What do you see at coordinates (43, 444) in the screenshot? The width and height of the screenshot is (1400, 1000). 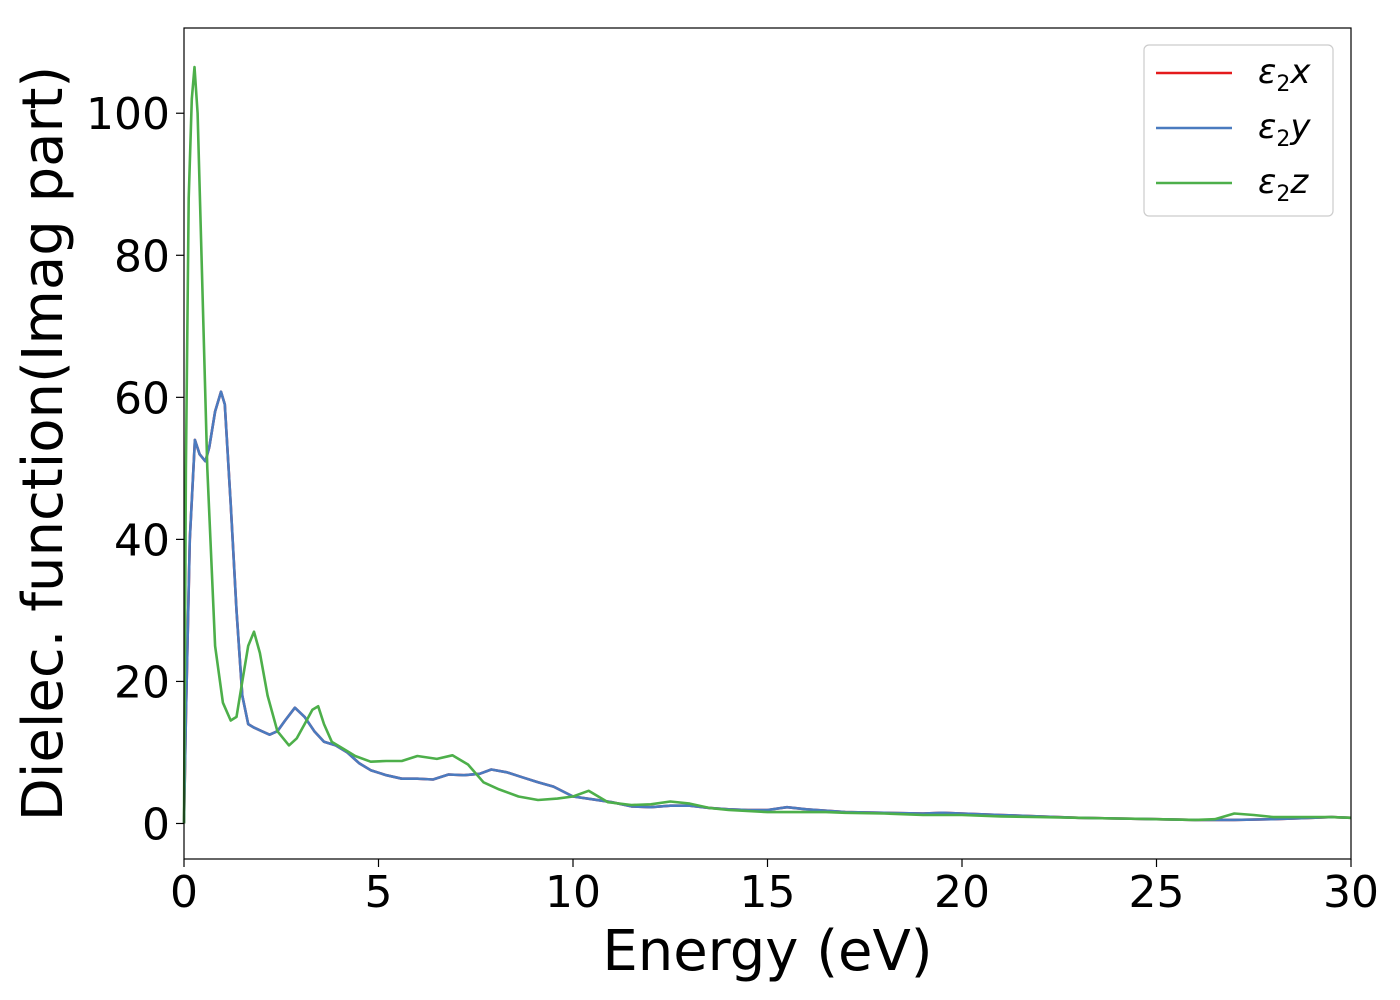 I see `y-axis-label: Dielec. function(Imag part)` at bounding box center [43, 444].